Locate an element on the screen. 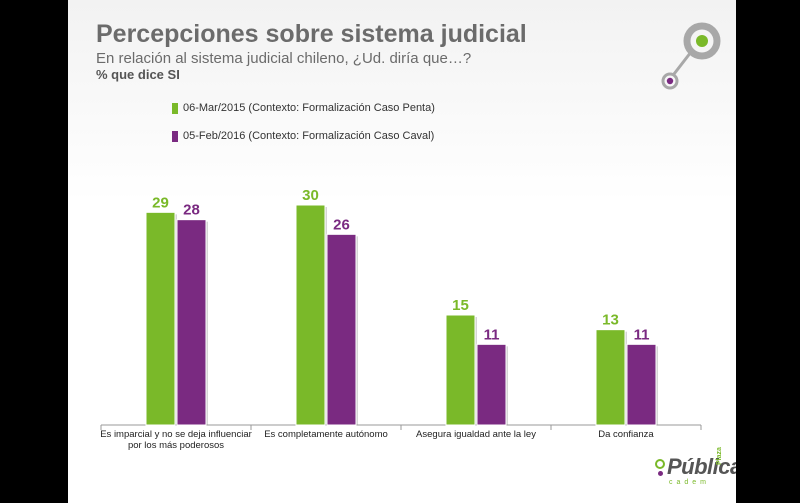 The height and width of the screenshot is (503, 800). data-label-series-1: 13 is located at coordinates (610, 320).